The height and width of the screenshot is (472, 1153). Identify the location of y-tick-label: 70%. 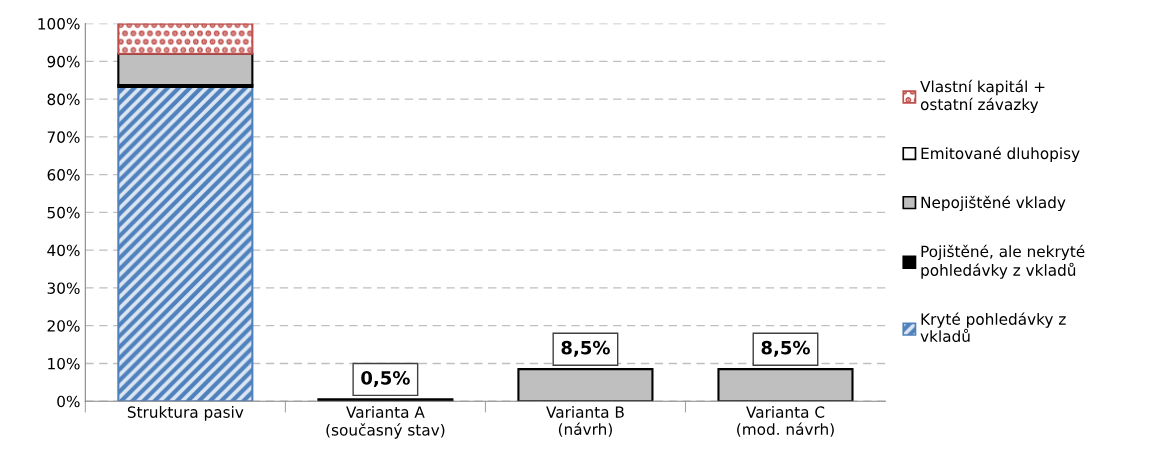
(63, 137).